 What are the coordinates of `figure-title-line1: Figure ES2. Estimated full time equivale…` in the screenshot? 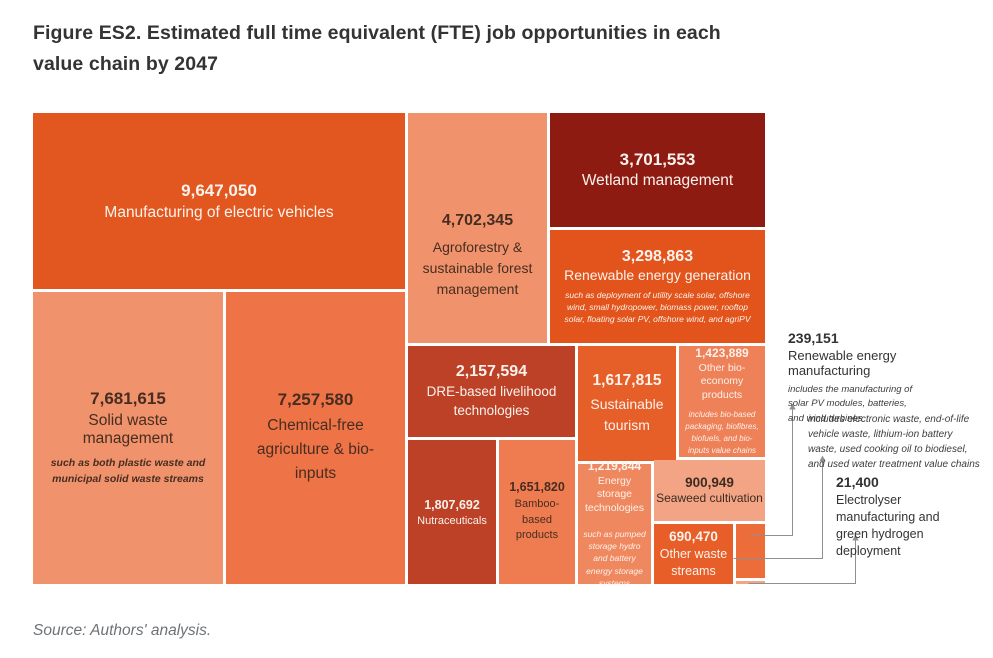 It's located at (377, 33).